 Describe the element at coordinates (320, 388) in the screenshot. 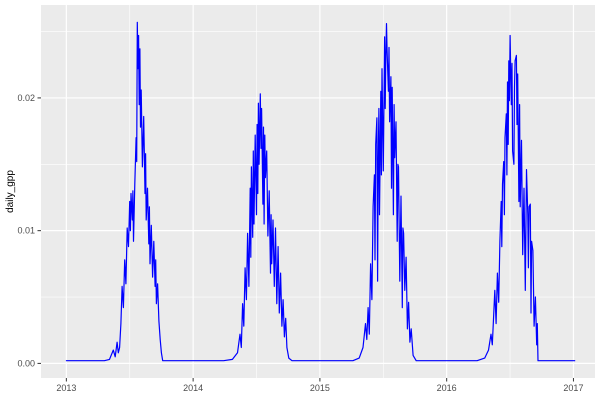

I see `x-tick-label: 2015` at that location.